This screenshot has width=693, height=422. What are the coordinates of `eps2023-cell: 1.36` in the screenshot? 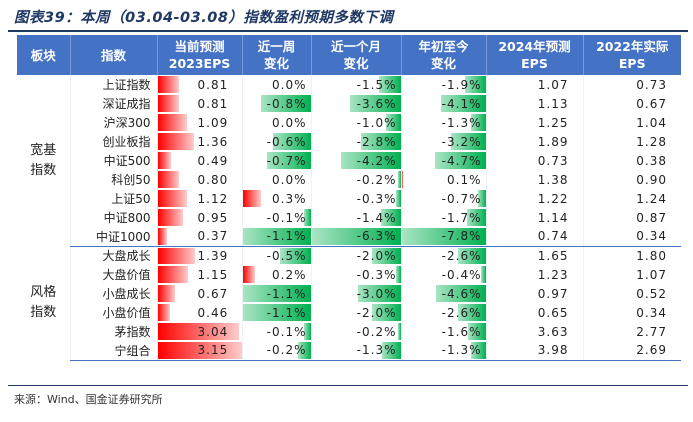 It's located at (199, 141).